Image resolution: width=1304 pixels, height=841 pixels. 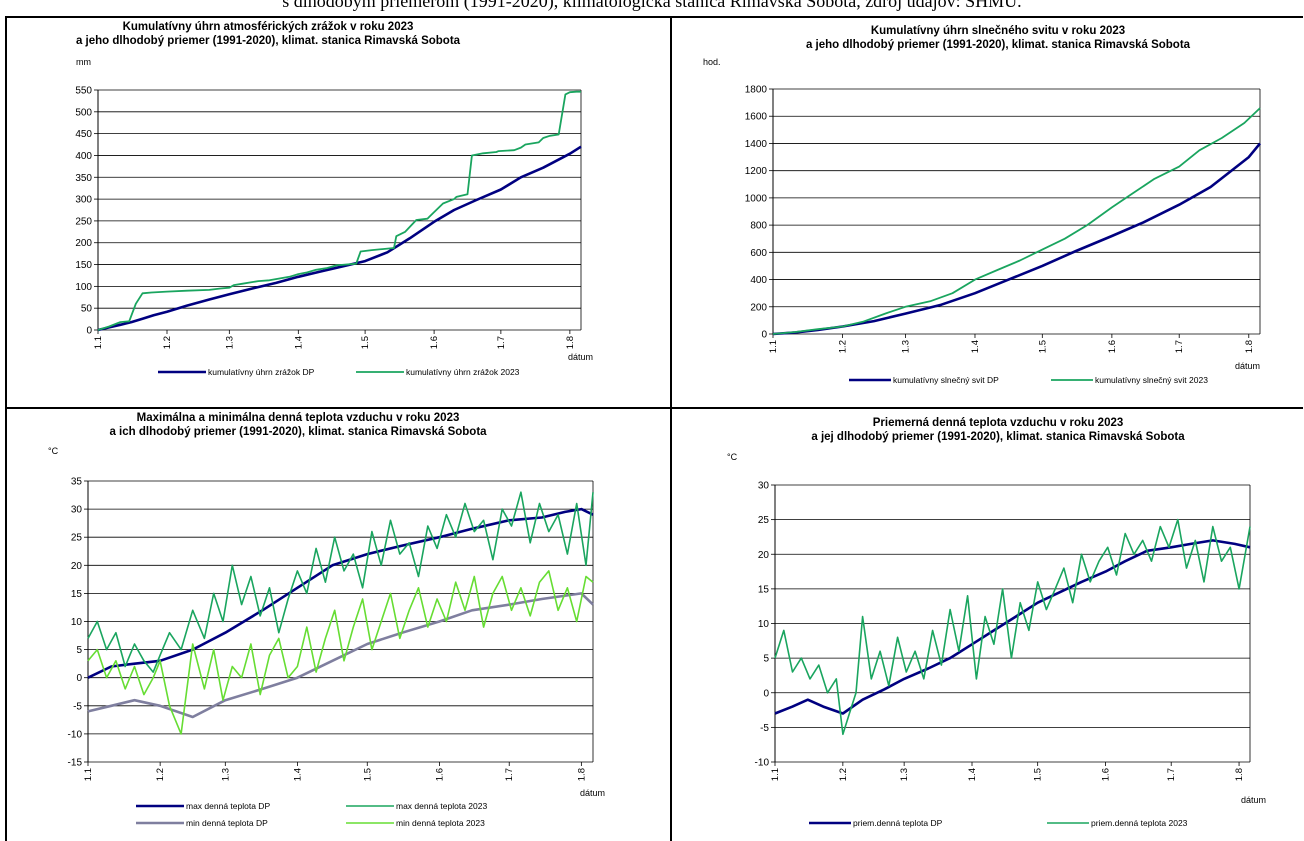 I want to click on y-tick-label: 800, so click(x=758, y=226).